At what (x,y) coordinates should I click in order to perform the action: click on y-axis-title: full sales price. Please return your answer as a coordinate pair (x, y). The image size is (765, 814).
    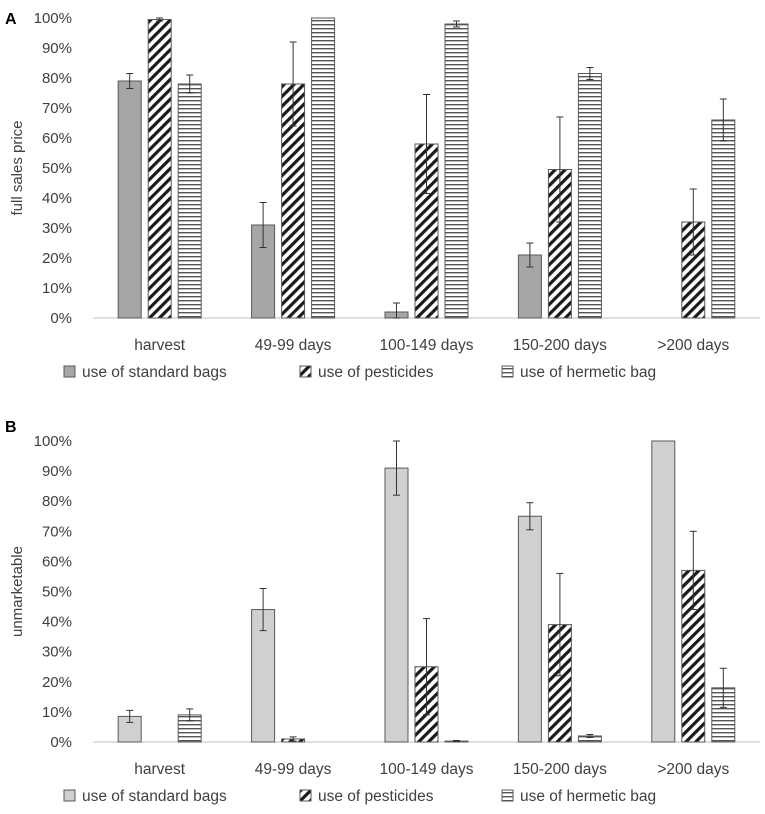
    Looking at the image, I should click on (17, 167).